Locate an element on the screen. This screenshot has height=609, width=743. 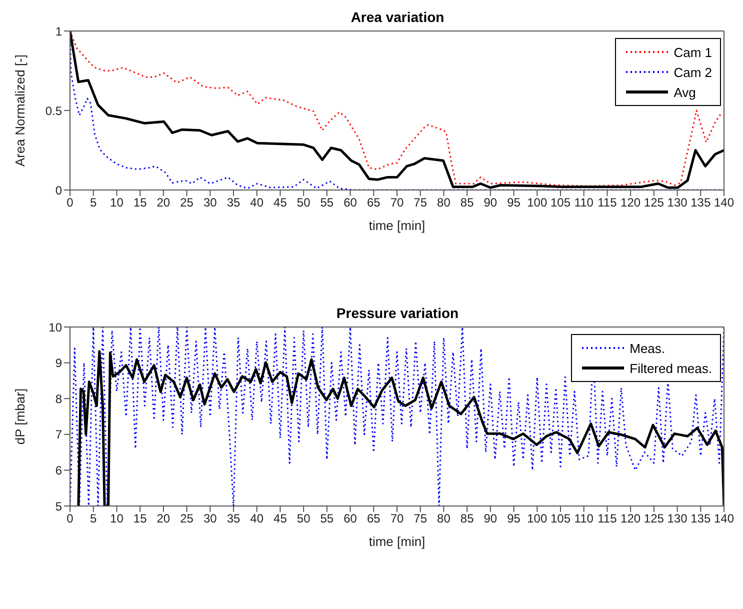
y-tick-label: 0.5 is located at coordinates (53, 111).